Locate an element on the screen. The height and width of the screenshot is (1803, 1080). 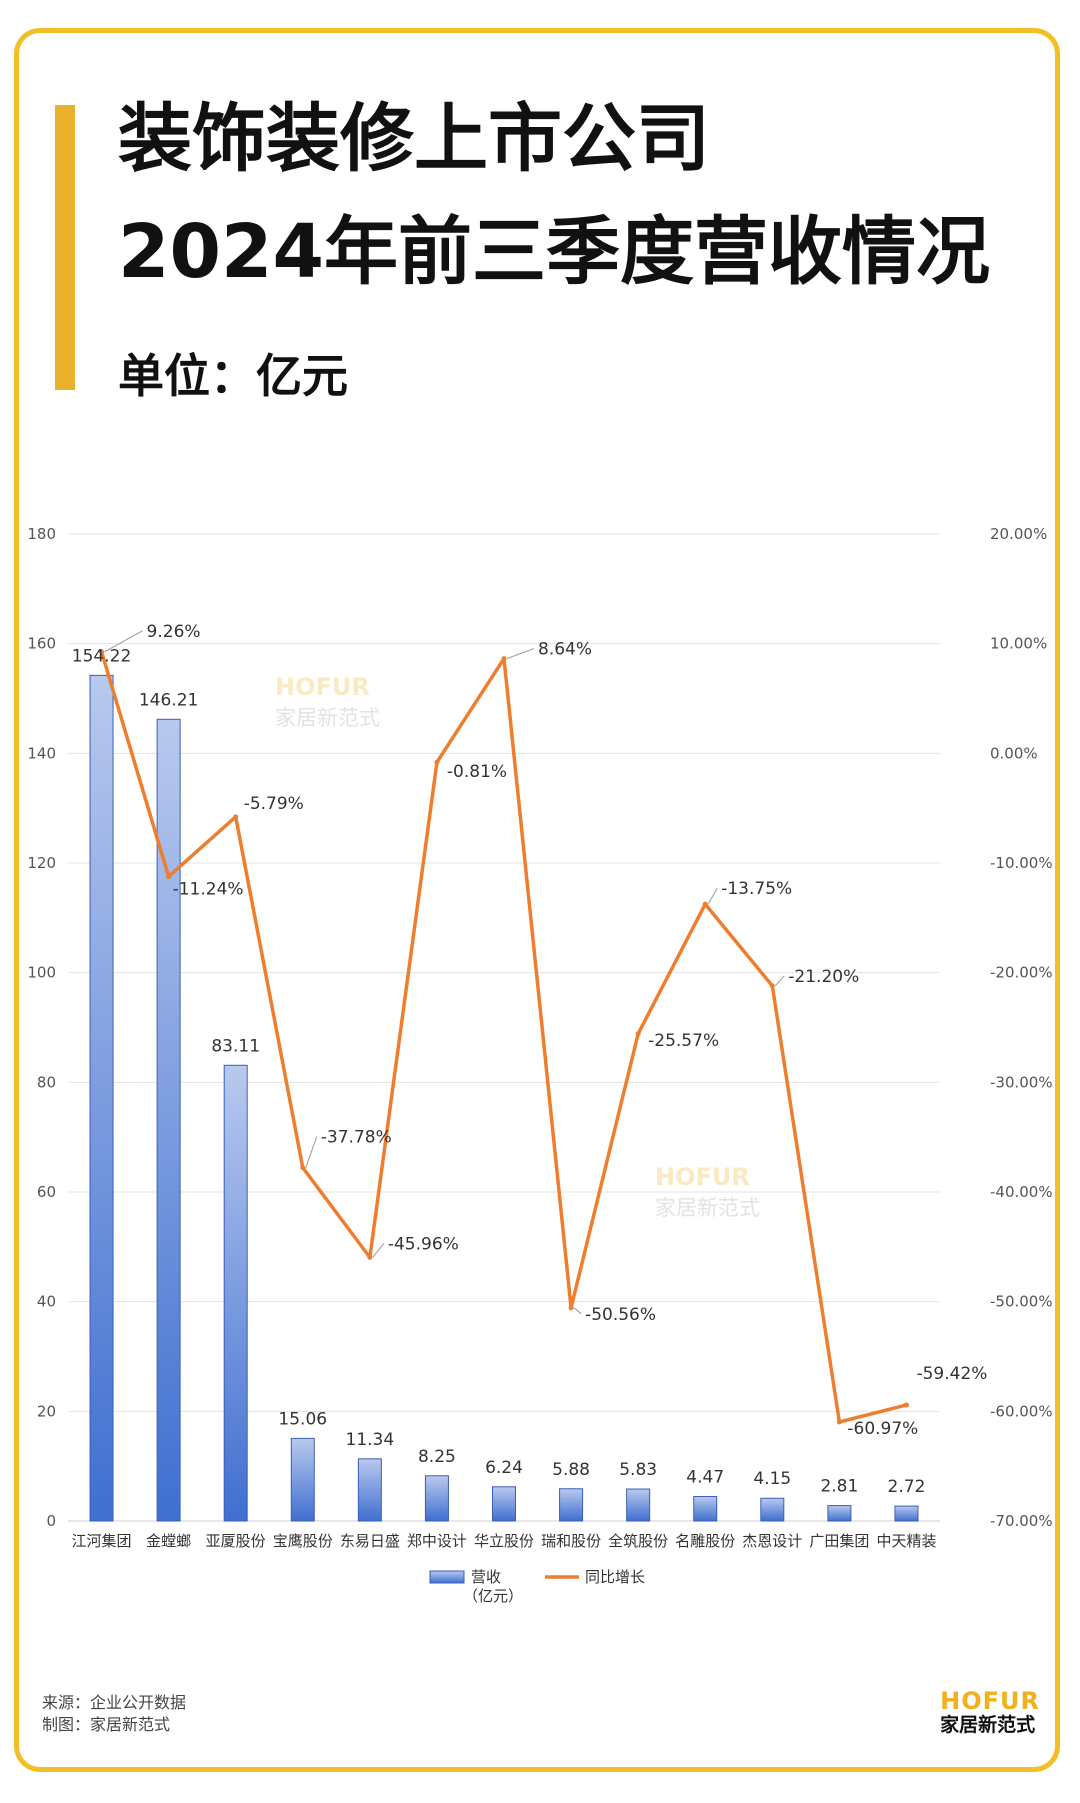
y-left-tick: 60 is located at coordinates (46, 1192).